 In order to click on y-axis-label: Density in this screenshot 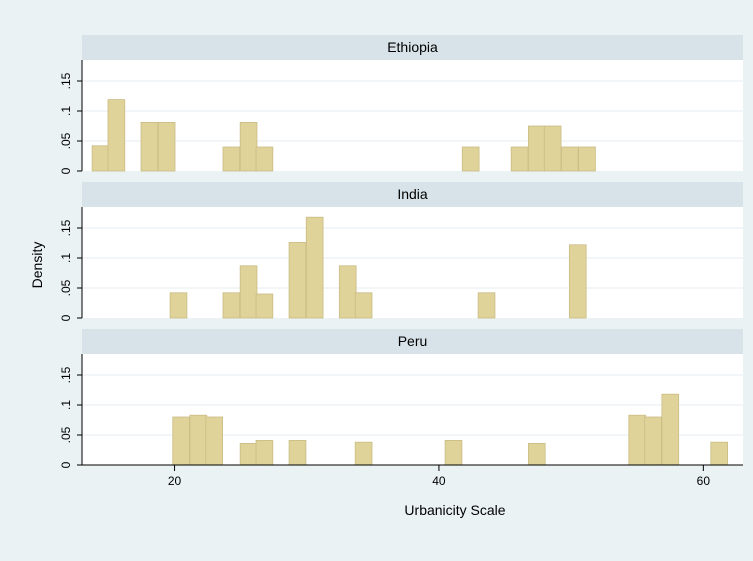, I will do `click(37, 265)`.